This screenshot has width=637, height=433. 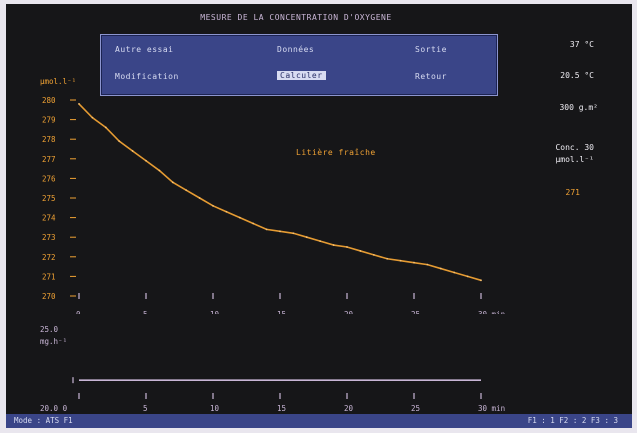 I want to click on rate-chart: 25.0 mg.h⁻¹ 20.0 0 5 10 15 20 25 30 min, so click(x=272, y=369).